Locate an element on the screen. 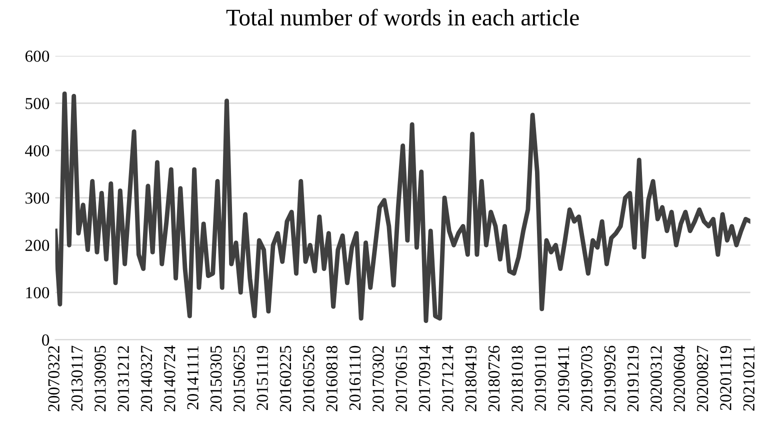 The height and width of the screenshot is (430, 768). x-tick-label: 20130117 is located at coordinates (77, 378).